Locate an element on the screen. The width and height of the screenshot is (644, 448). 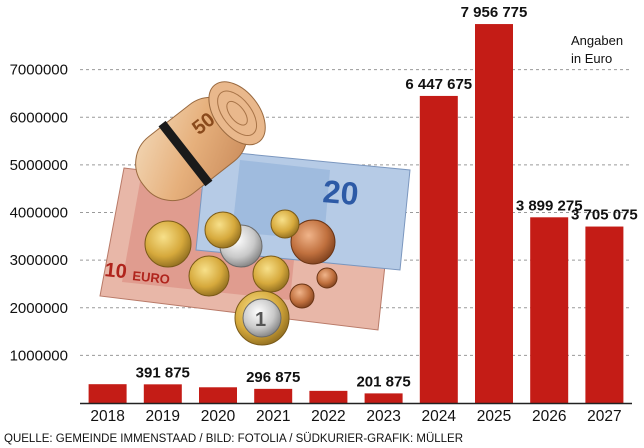
x-tick-label: 2024 is located at coordinates (439, 416).